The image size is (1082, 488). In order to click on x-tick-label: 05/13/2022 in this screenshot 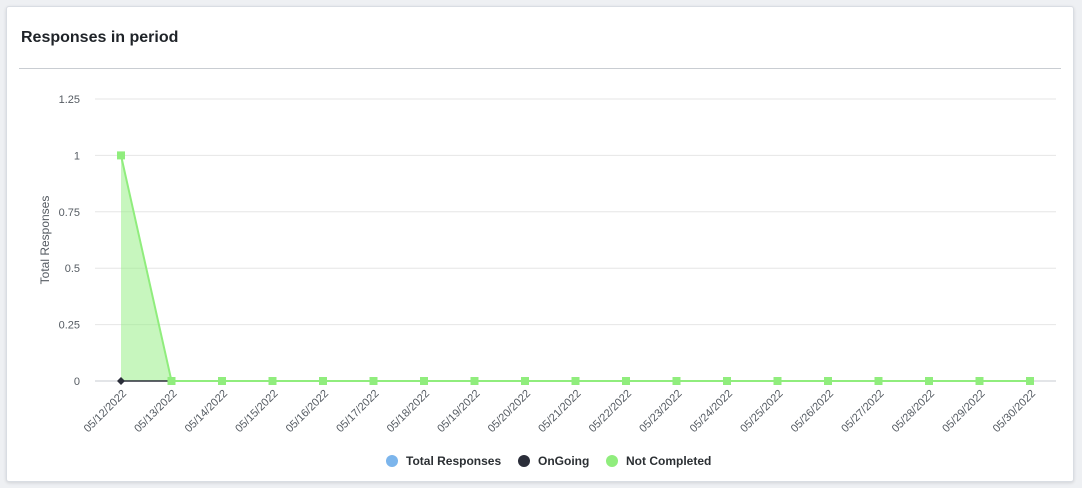, I will do `click(155, 411)`.